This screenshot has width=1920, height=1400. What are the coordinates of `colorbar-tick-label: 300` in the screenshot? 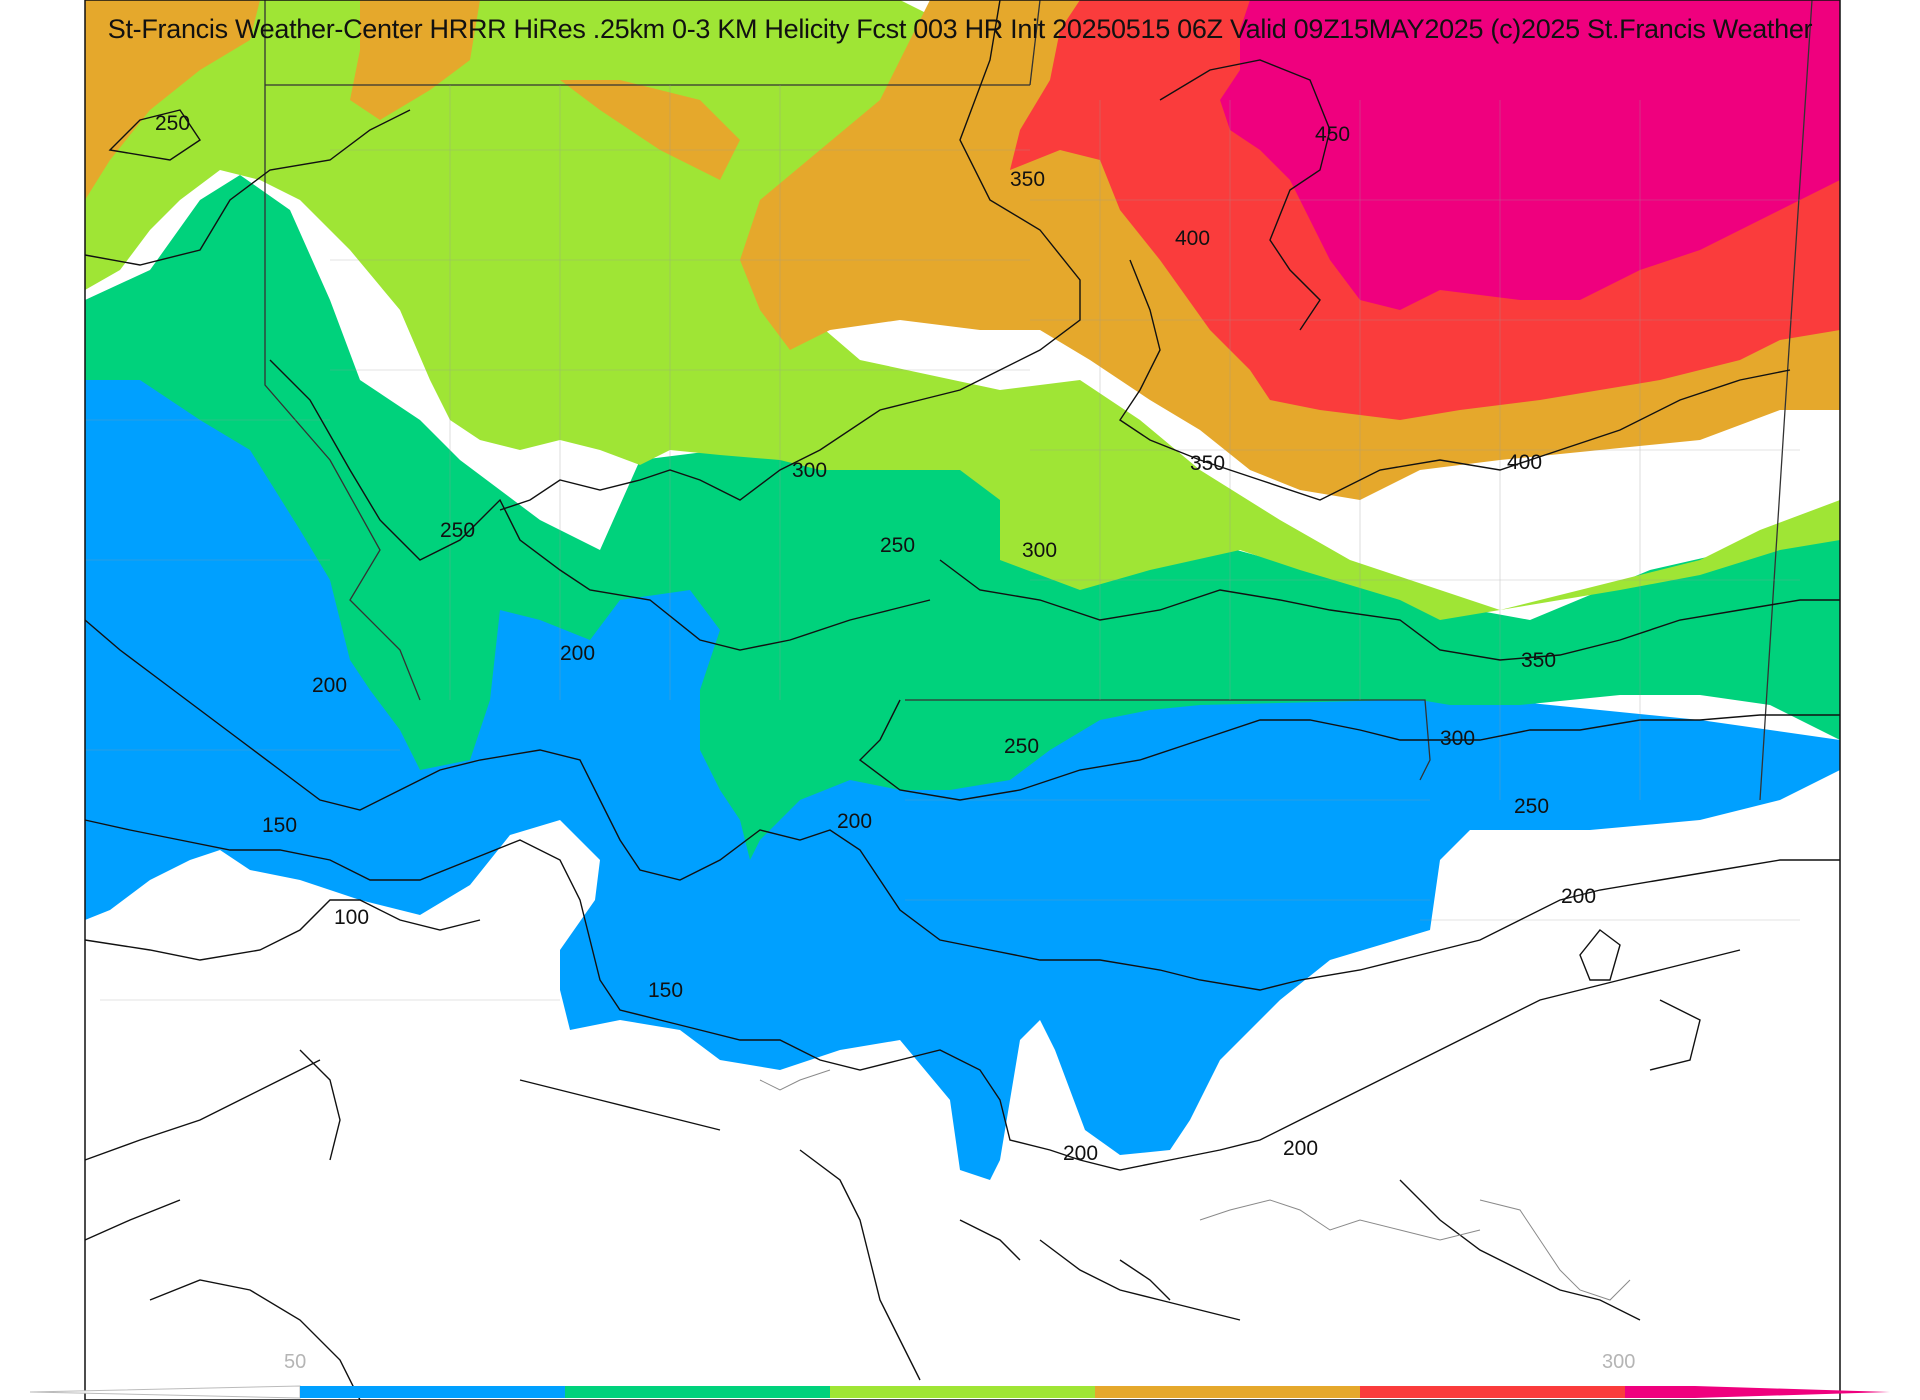 It's located at (1618, 1362).